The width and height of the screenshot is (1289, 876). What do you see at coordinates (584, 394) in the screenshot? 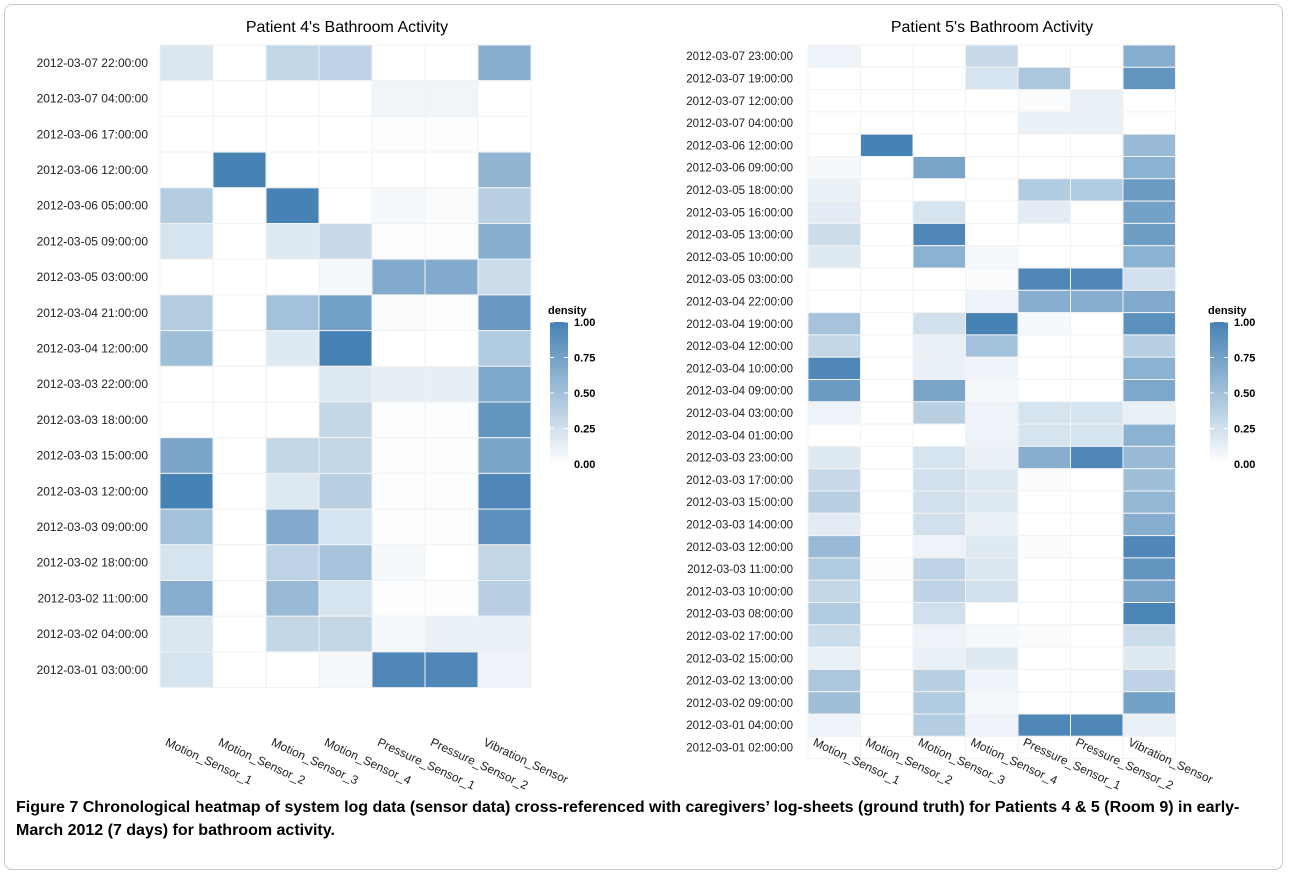
I see `legend-tick-label: 0.50` at bounding box center [584, 394].